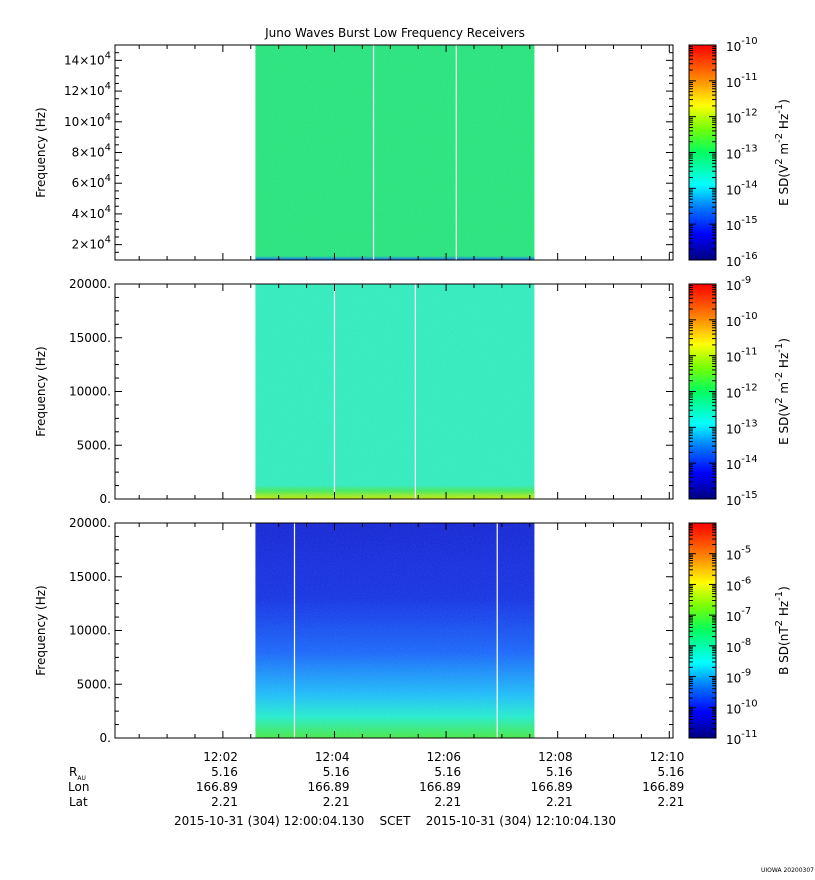  I want to click on colorbar-tick-exponent: -16, so click(749, 256).